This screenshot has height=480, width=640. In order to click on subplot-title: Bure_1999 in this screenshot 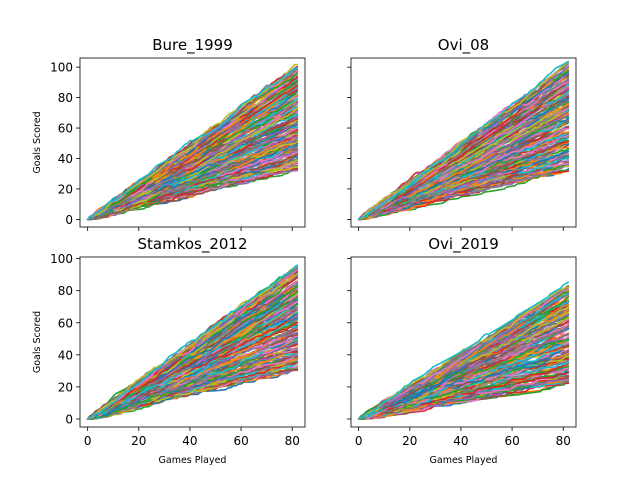, I will do `click(192, 45)`.